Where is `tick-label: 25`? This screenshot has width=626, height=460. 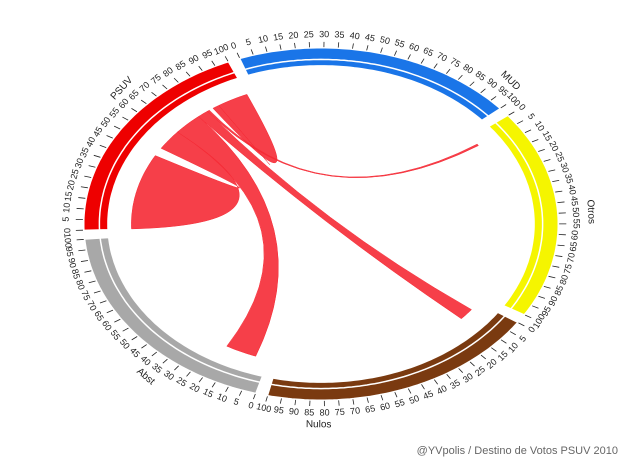
tick-label: 25 is located at coordinates (74, 174).